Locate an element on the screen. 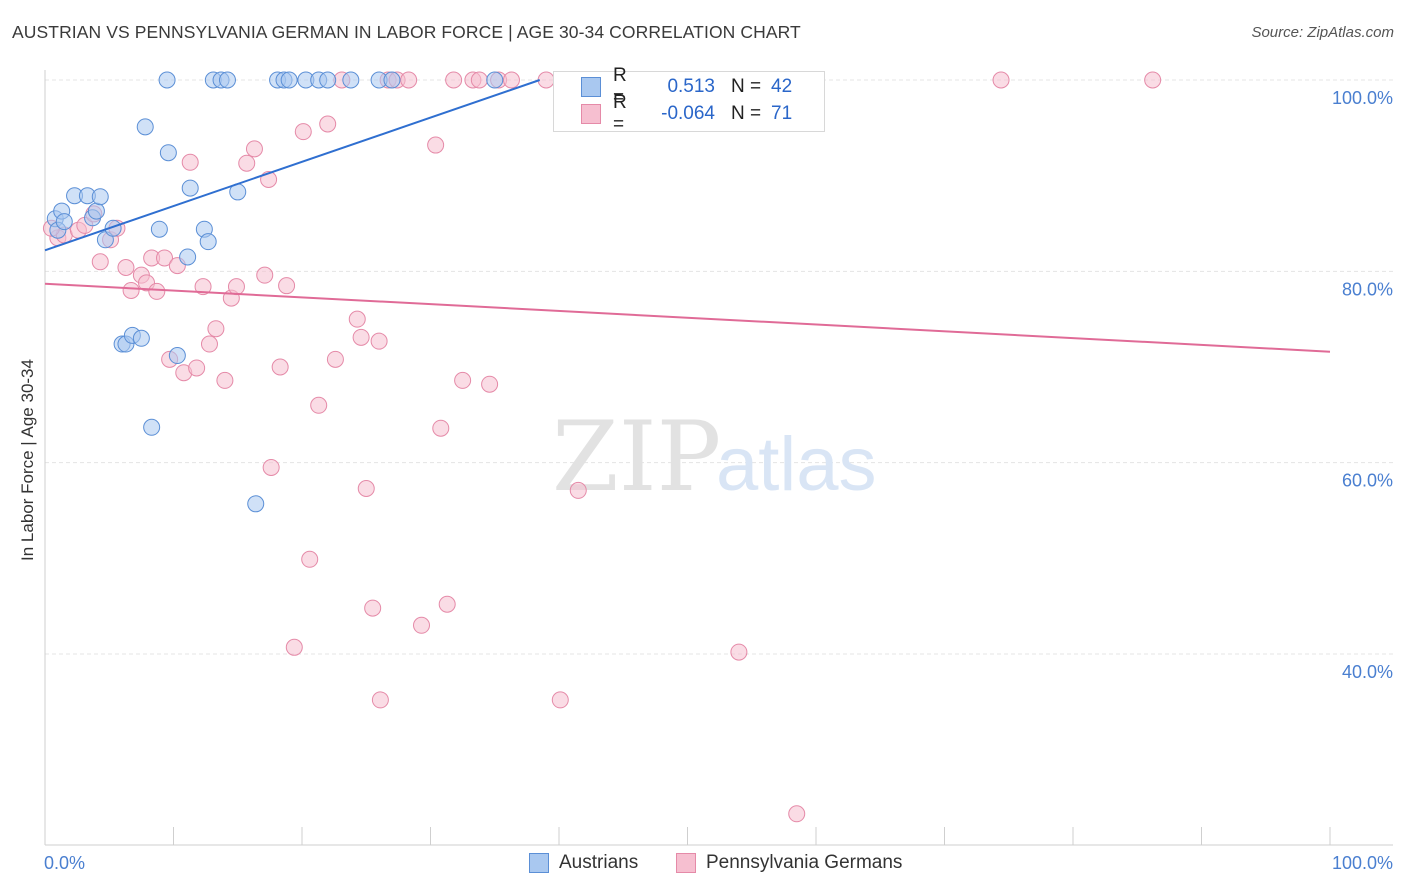 This screenshot has height=892, width=1406. pennsylvania-trend-line is located at coordinates (687, 317).